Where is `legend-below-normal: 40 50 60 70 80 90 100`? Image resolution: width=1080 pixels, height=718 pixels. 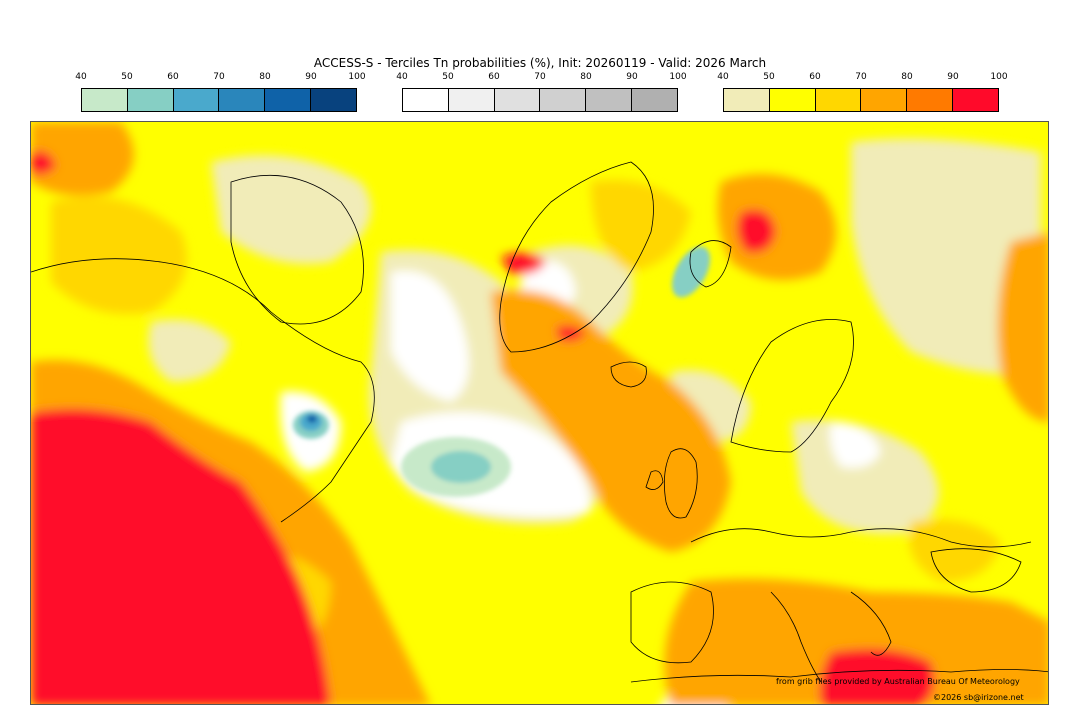 legend-below-normal: 40 50 60 70 80 90 100 is located at coordinates (220, 92).